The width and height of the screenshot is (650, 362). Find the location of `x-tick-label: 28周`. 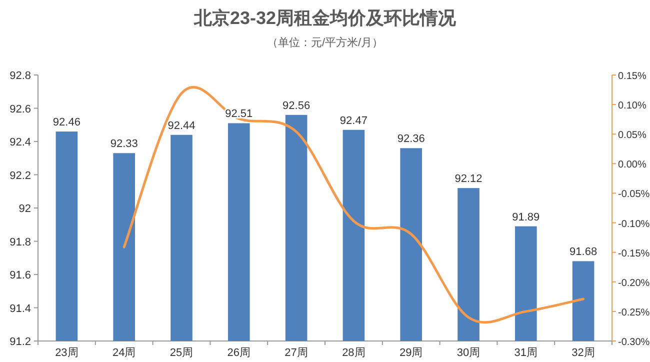

x-tick-label: 28周 is located at coordinates (354, 353).